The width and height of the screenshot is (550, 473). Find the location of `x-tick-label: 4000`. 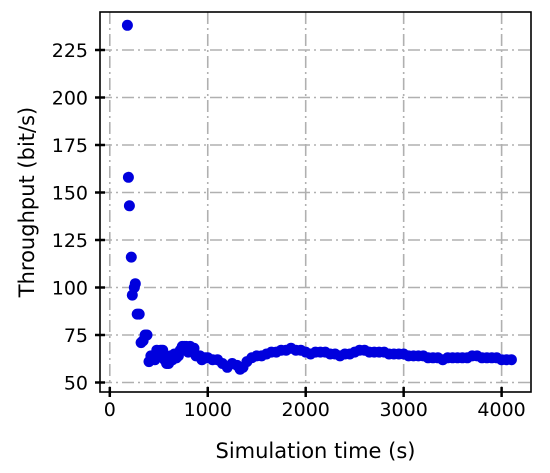

x-tick-label: 4000 is located at coordinates (501, 410).